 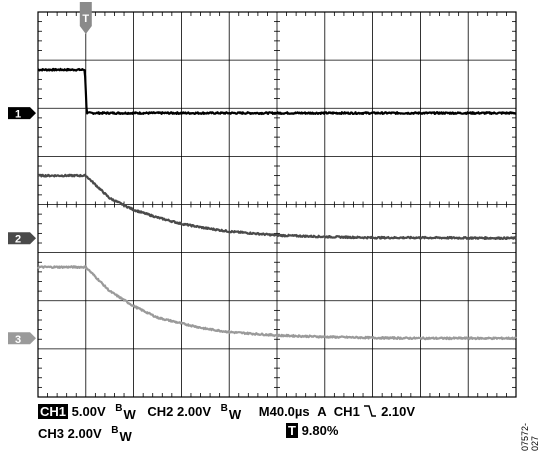 What do you see at coordinates (194, 411) in the screenshot?
I see `ch2-scale: 2.00V` at bounding box center [194, 411].